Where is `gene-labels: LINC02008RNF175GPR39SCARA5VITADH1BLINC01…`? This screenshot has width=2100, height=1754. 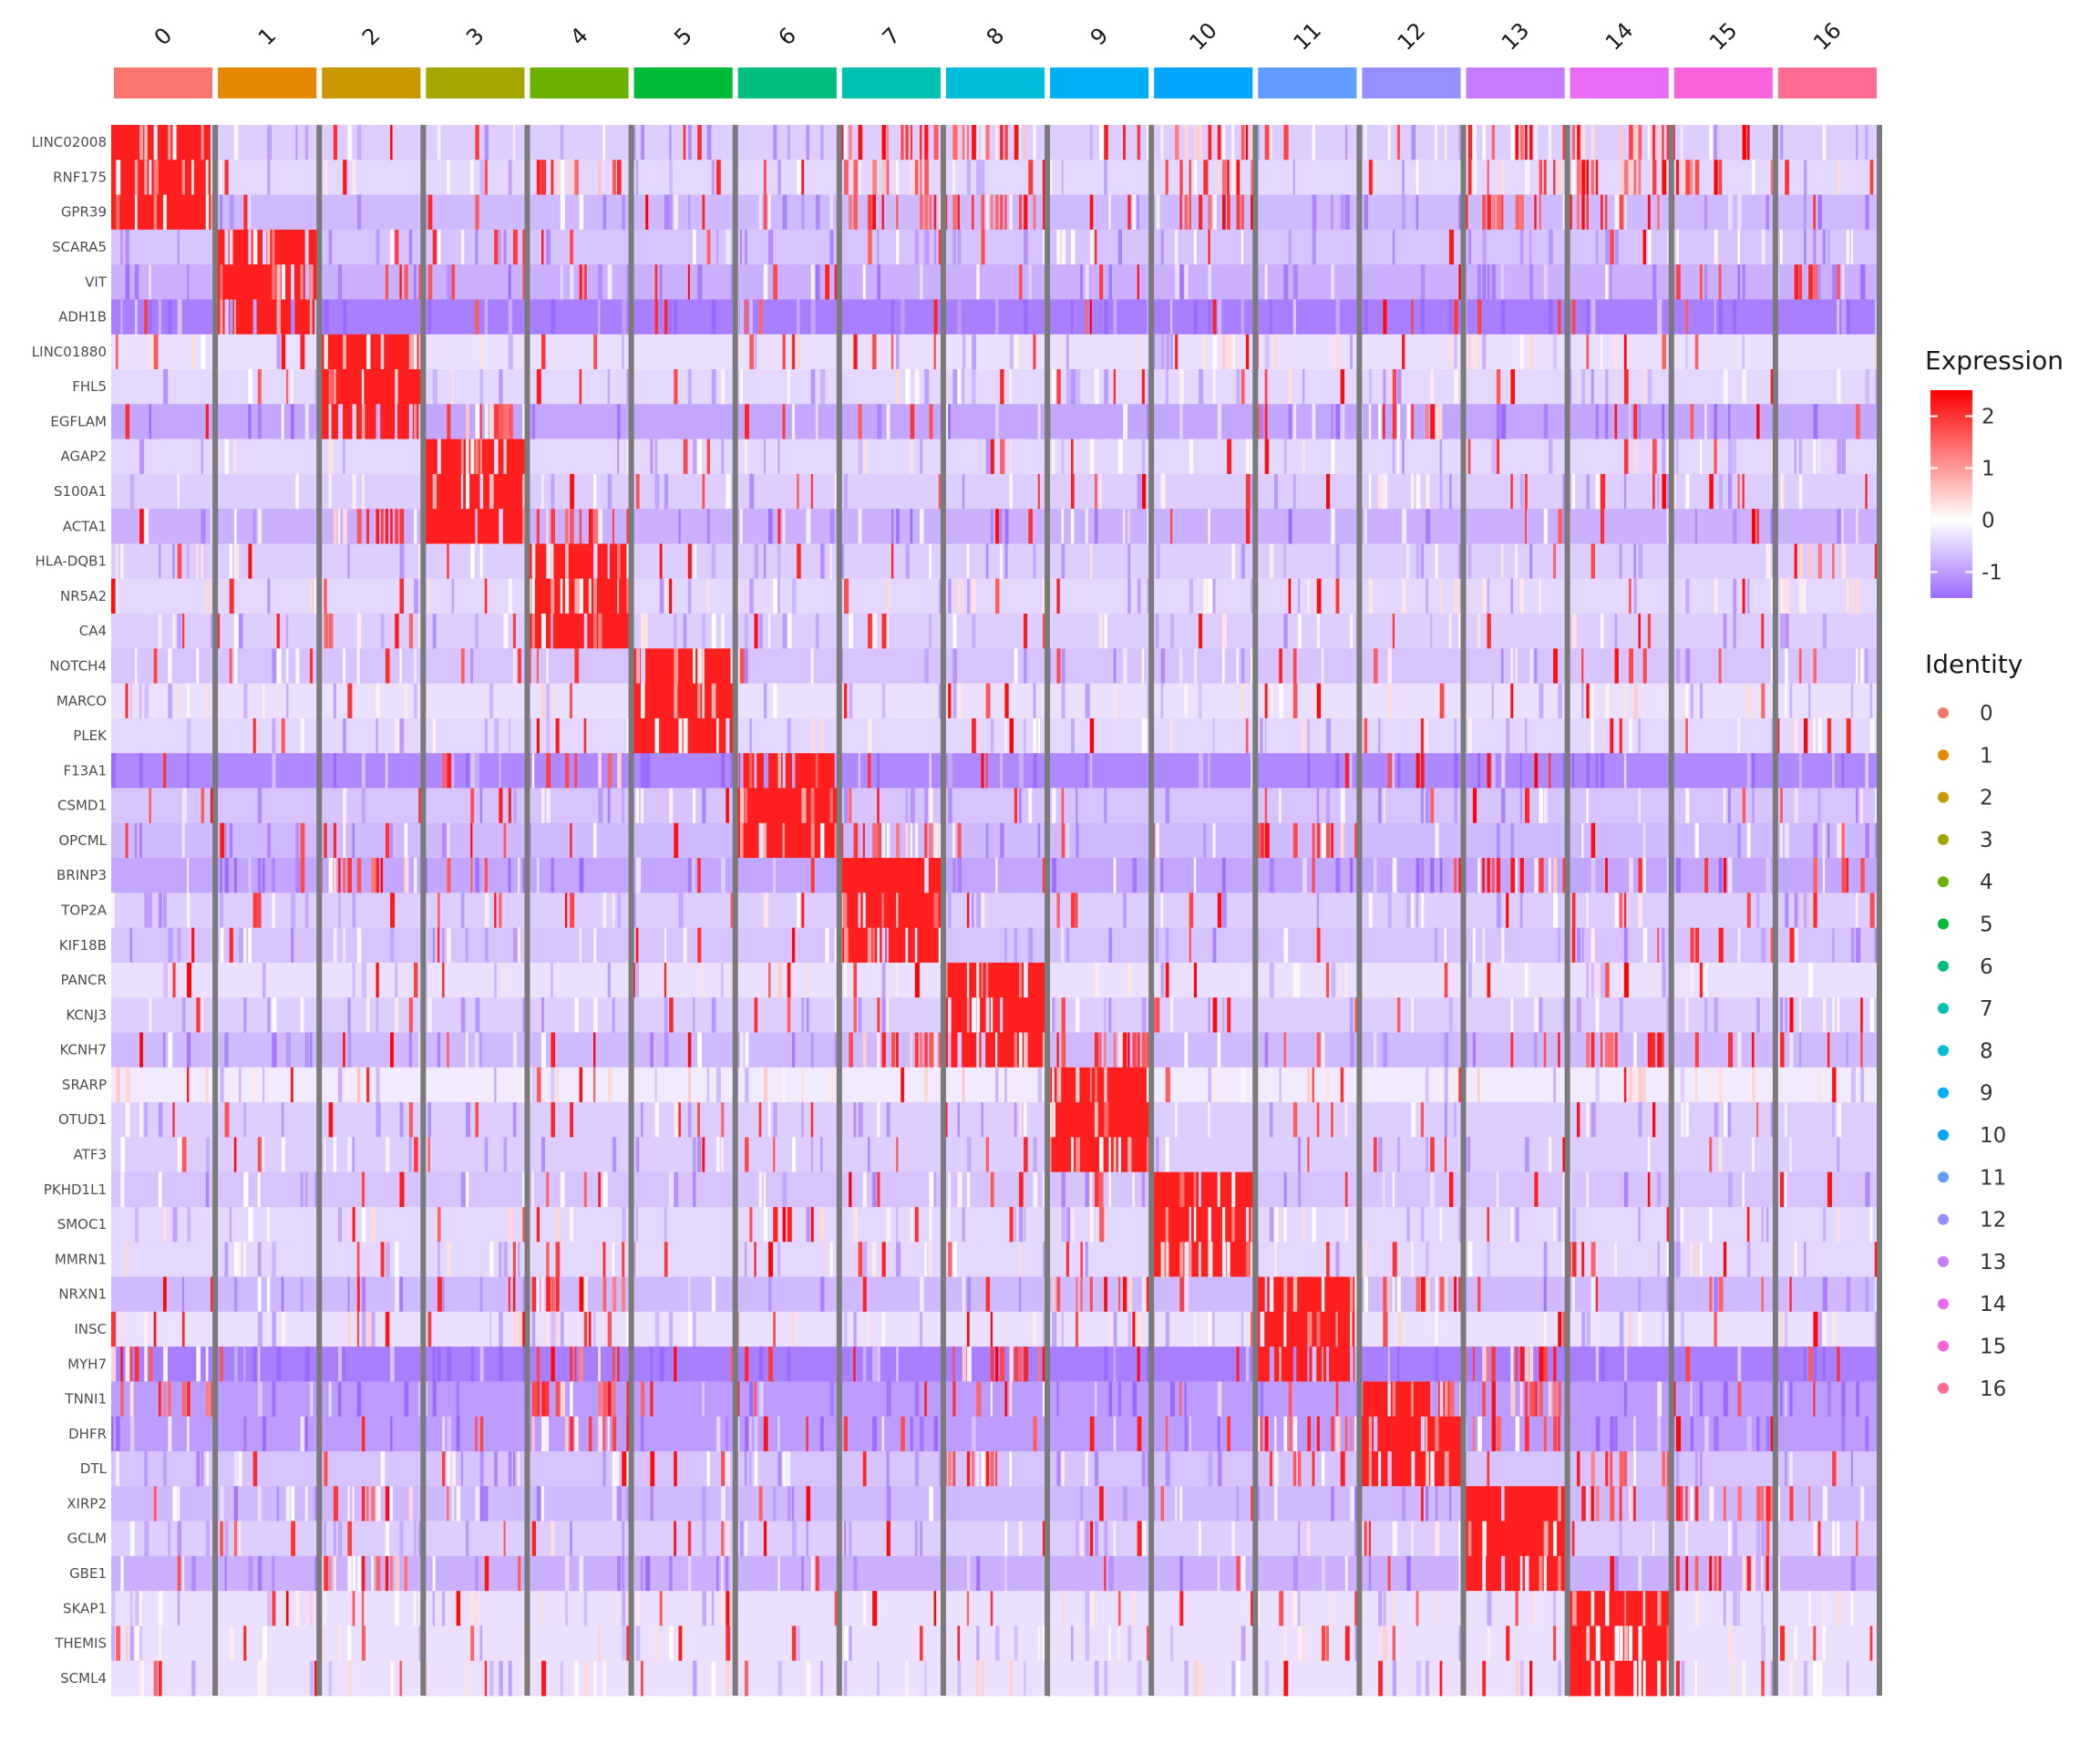
gene-labels: LINC02008RNF175GPR39SCARA5VITADH1BLINC01… is located at coordinates (70, 910).